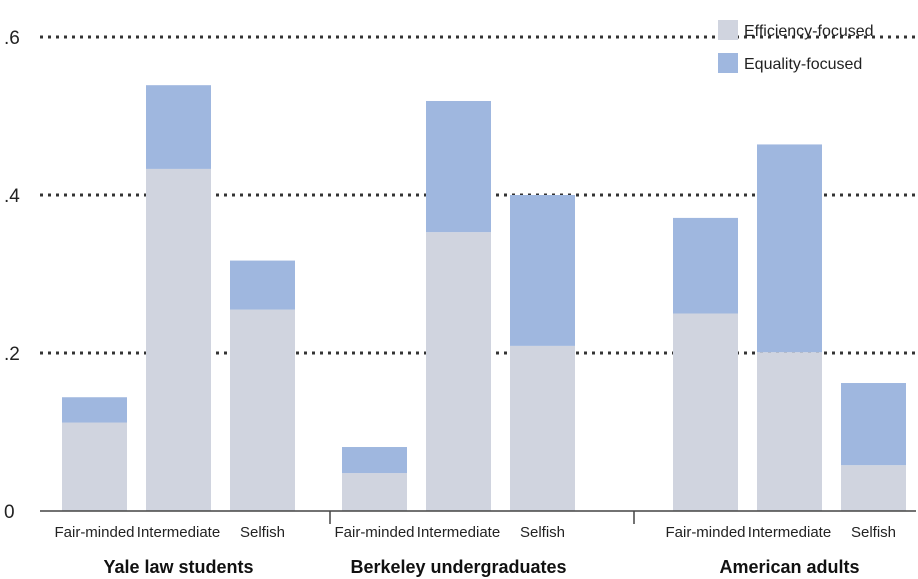 Image resolution: width=918 pixels, height=579 pixels. I want to click on legend: Efficiency-focused Equality-focused, so click(796, 46).